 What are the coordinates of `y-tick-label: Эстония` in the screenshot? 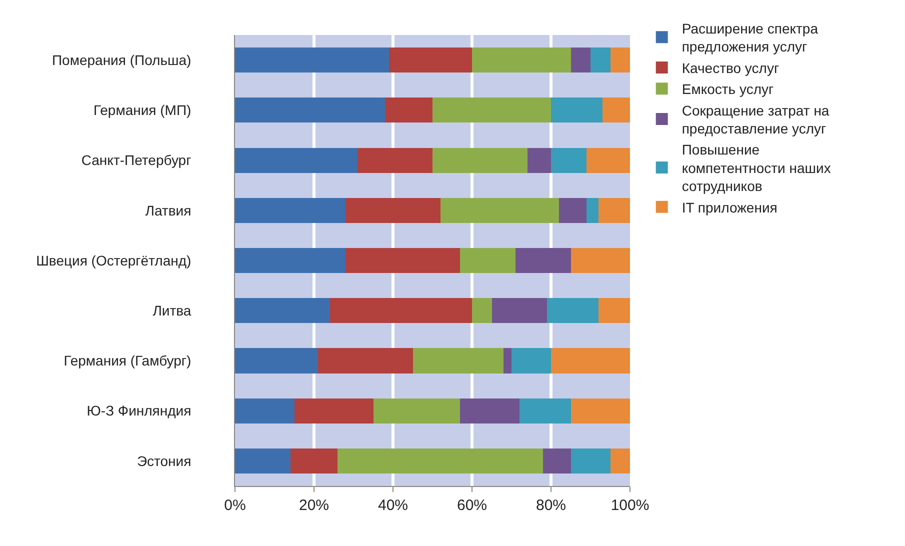 It's located at (164, 460).